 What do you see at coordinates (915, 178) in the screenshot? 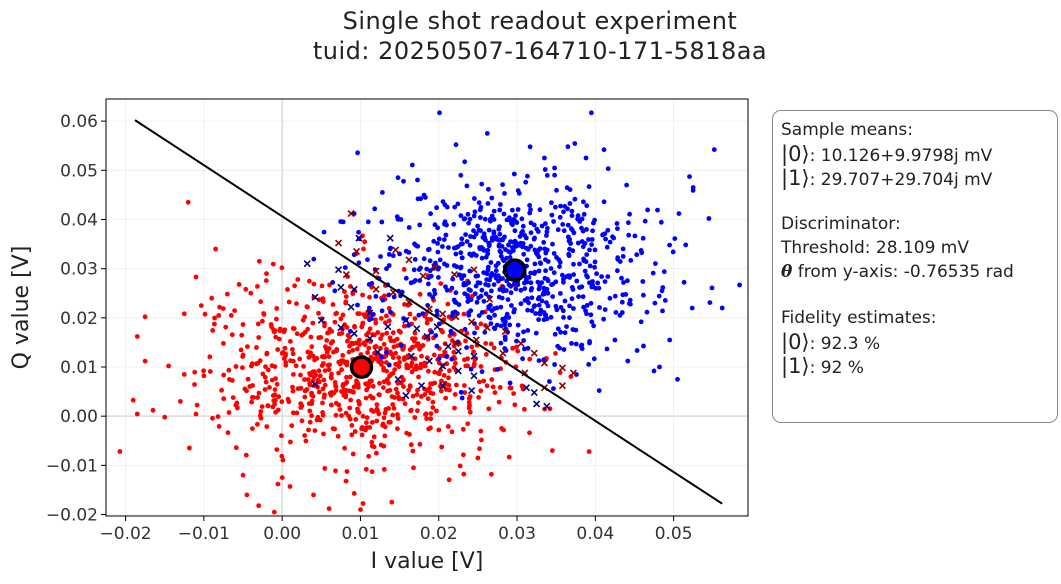
I see `mean-1-line: |1⟩: 29.707+29.704j mV` at bounding box center [915, 178].